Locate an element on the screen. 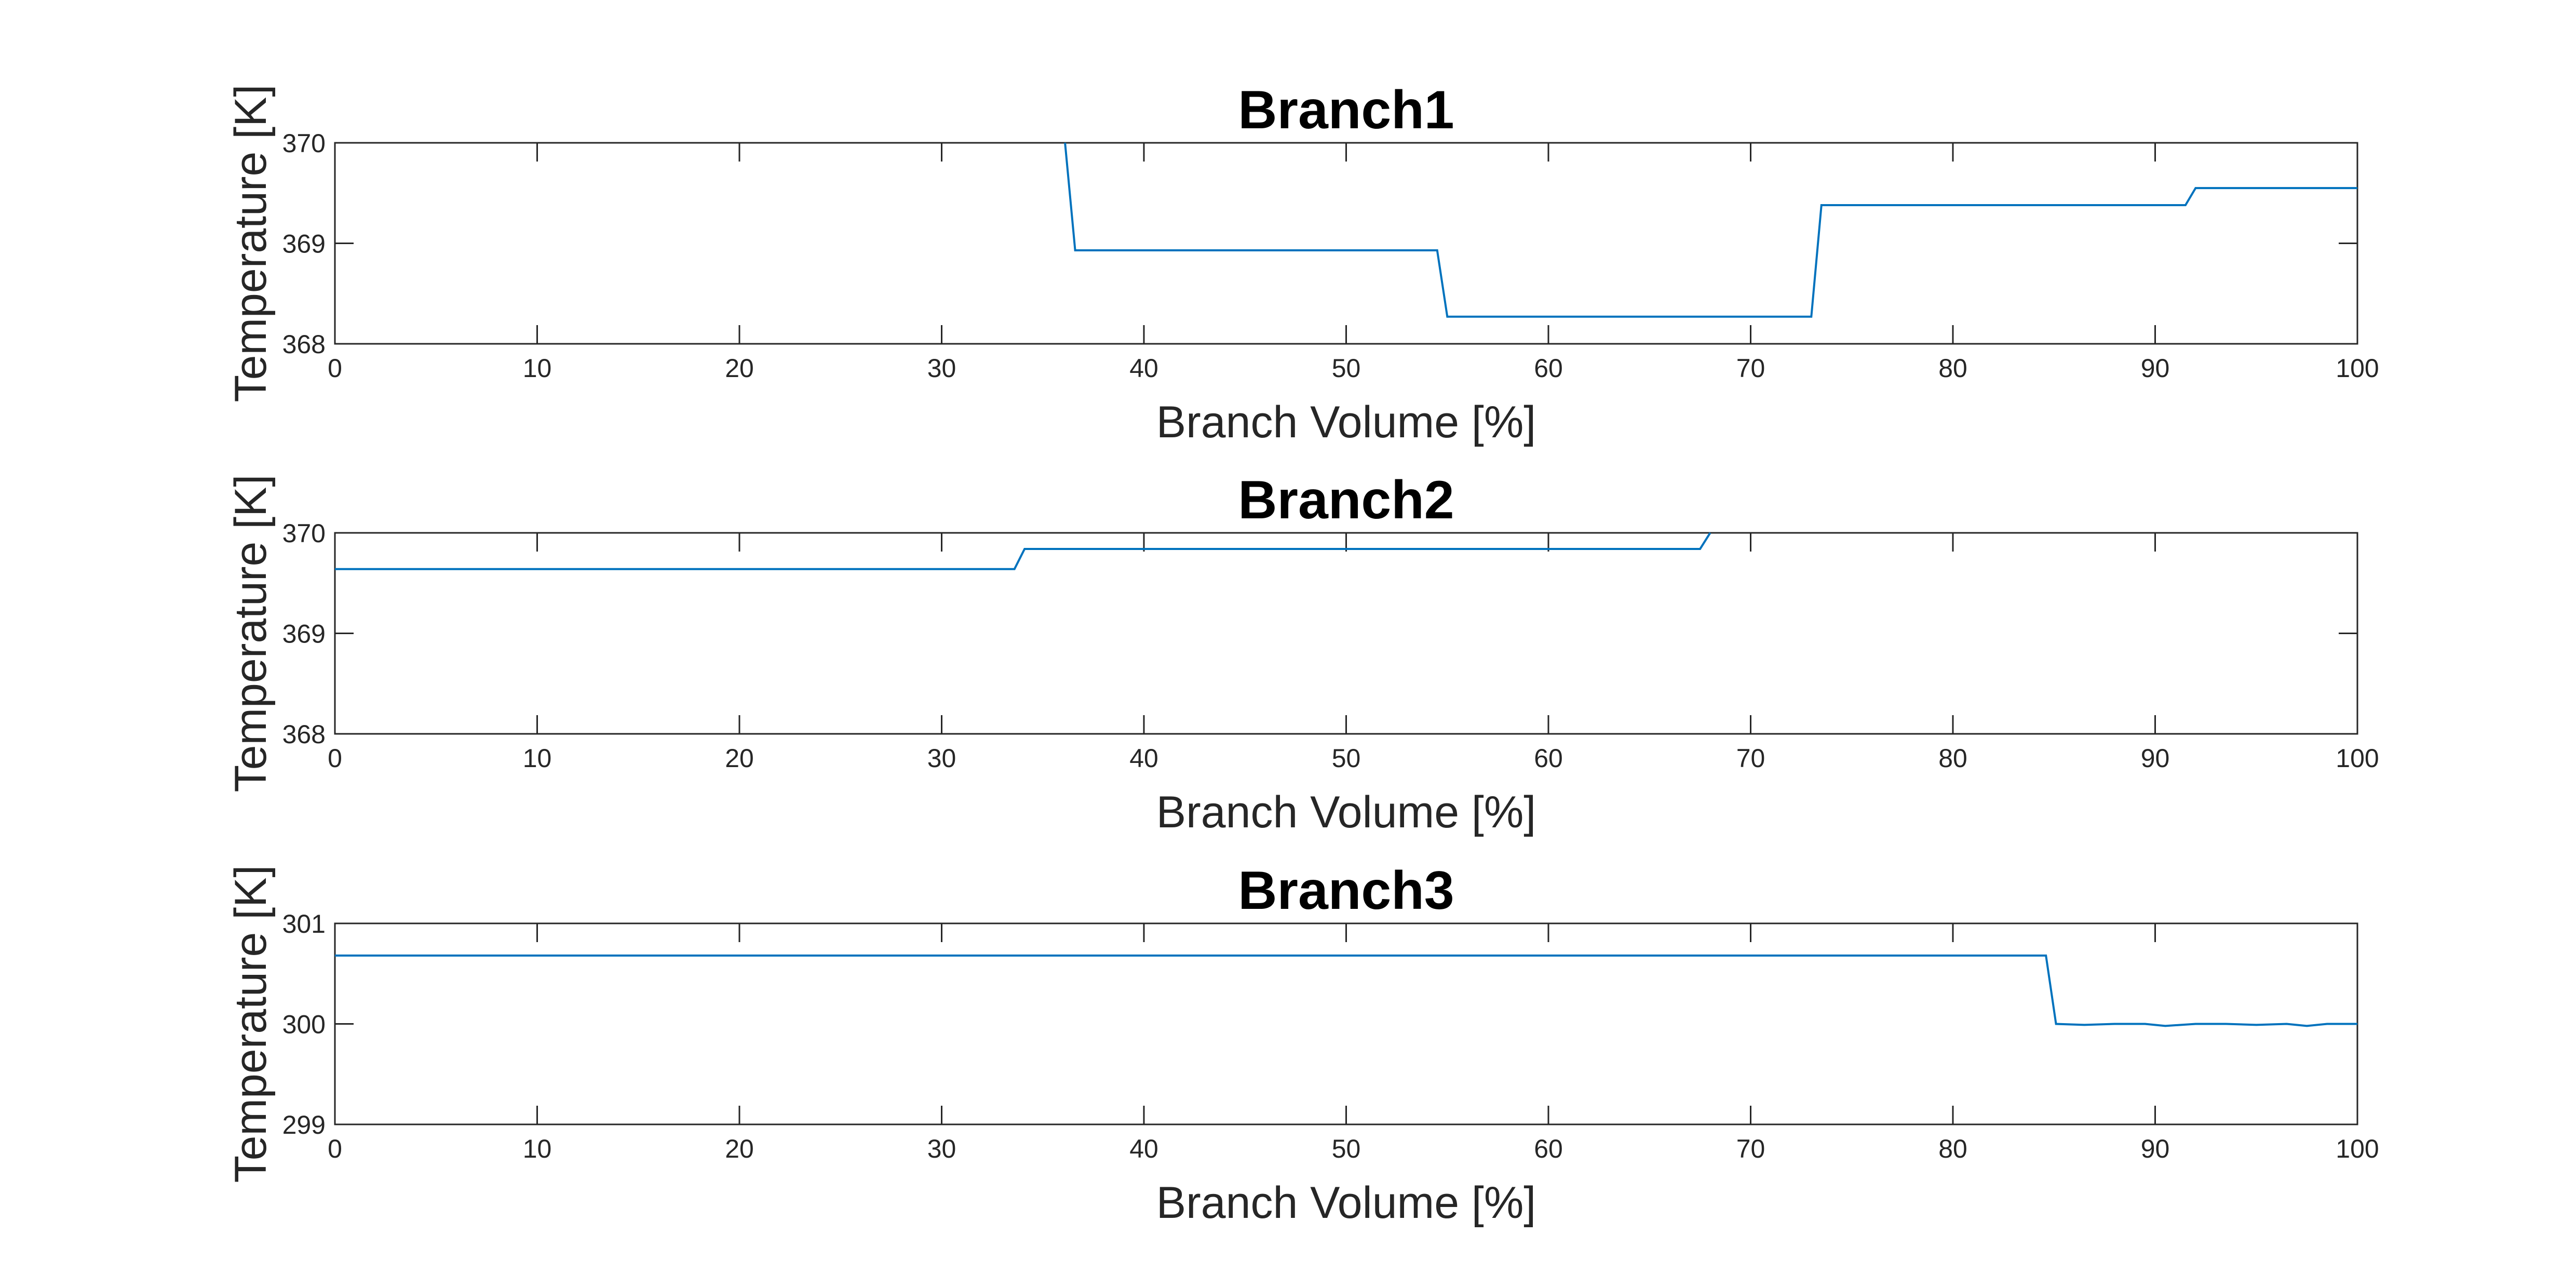  subplot-title: Branch1 is located at coordinates (1346, 110).